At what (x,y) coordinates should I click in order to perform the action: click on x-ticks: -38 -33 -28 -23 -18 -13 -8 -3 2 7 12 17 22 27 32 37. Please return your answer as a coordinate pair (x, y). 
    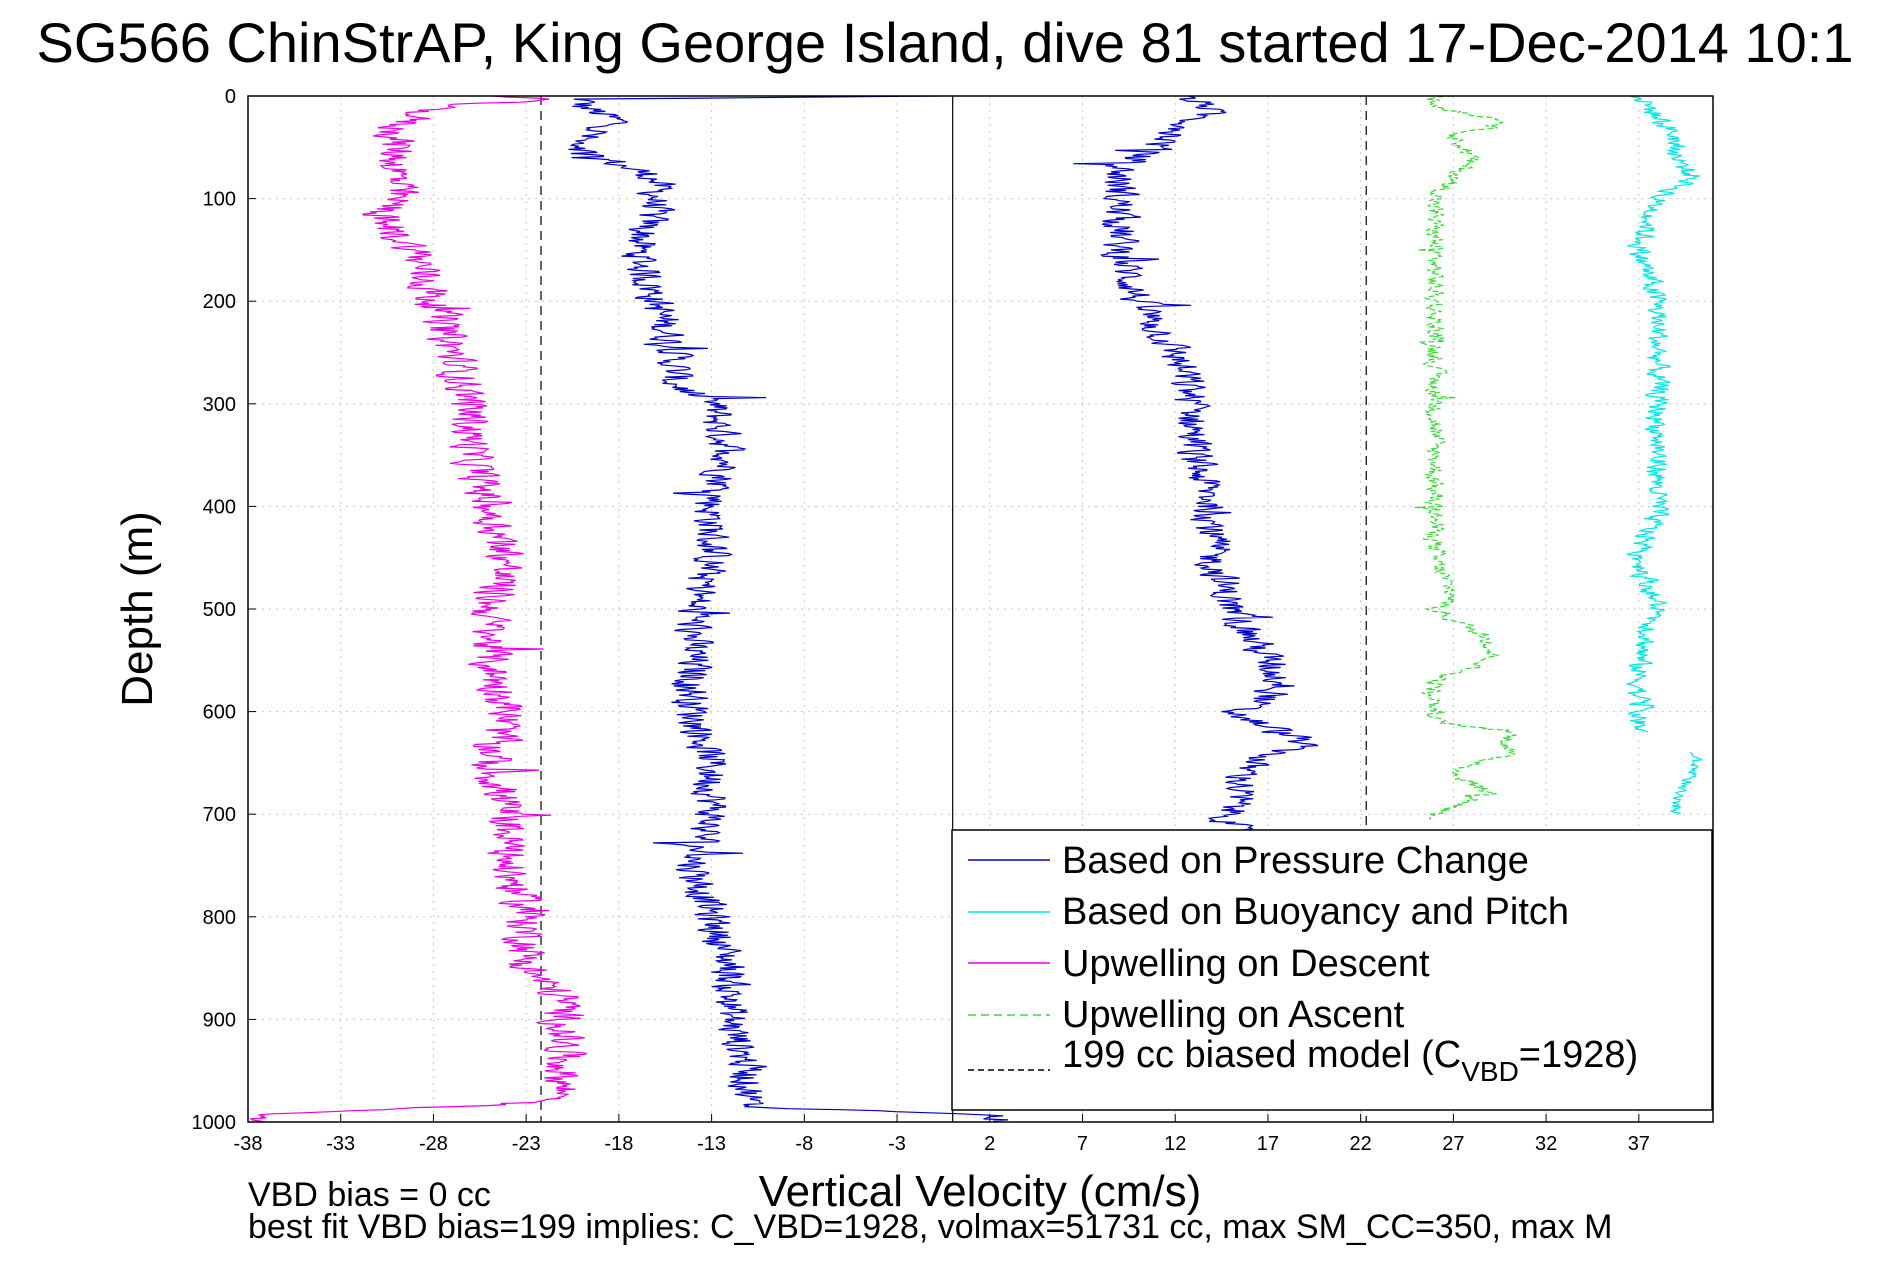
    Looking at the image, I should click on (942, 1134).